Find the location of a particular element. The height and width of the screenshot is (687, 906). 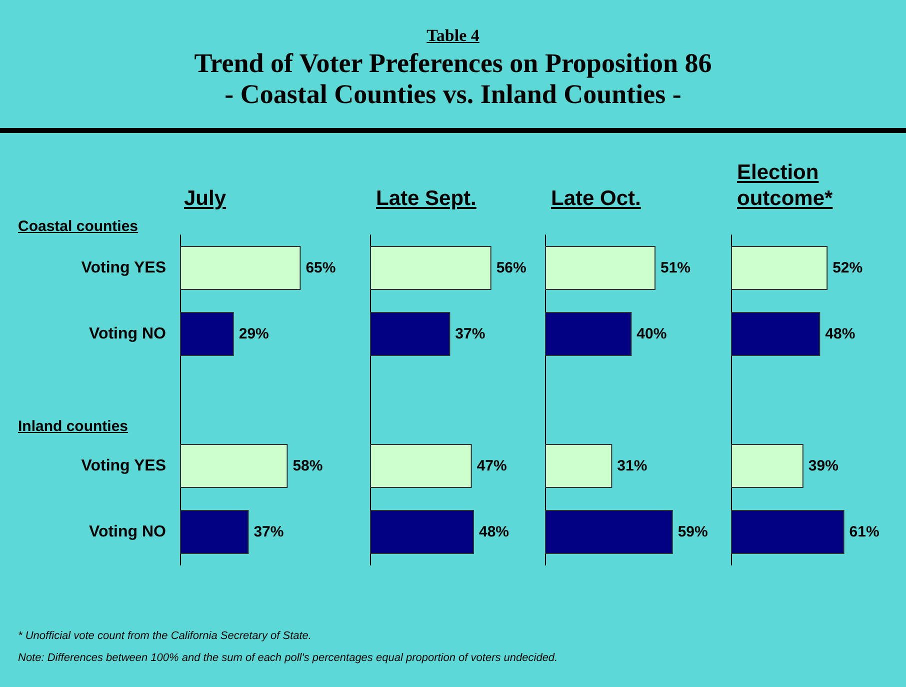

text: Note: Differences between 100% and the sum of each poll's percentages equal proportion of voters undecided. is located at coordinates (288, 658).